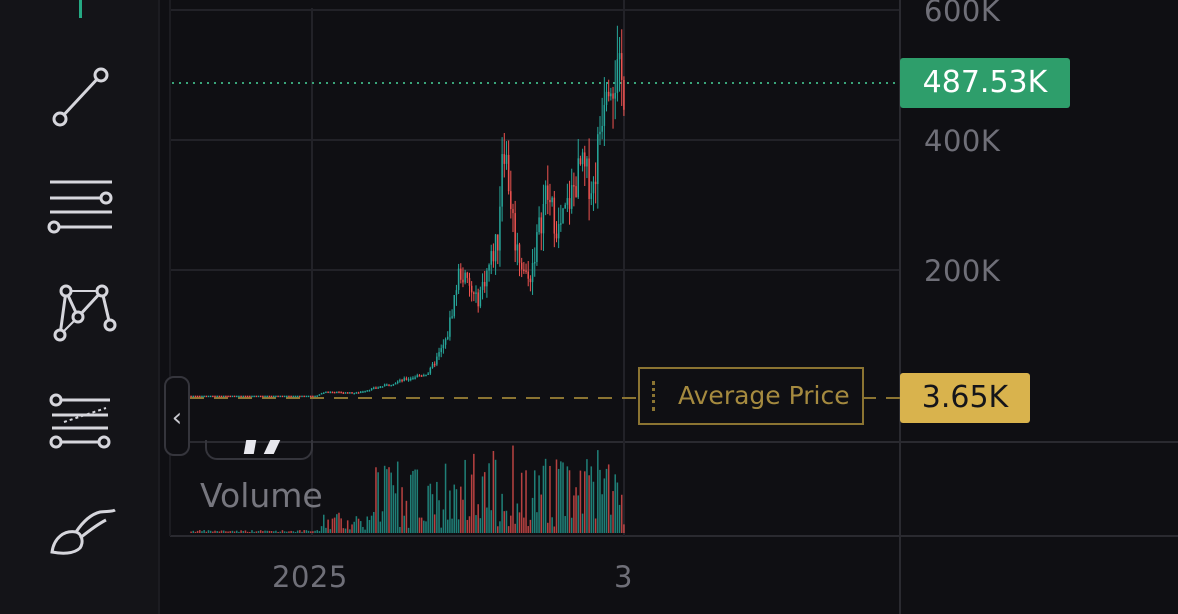  What do you see at coordinates (655, 396) in the screenshot?
I see `drag-handle-icon` at bounding box center [655, 396].